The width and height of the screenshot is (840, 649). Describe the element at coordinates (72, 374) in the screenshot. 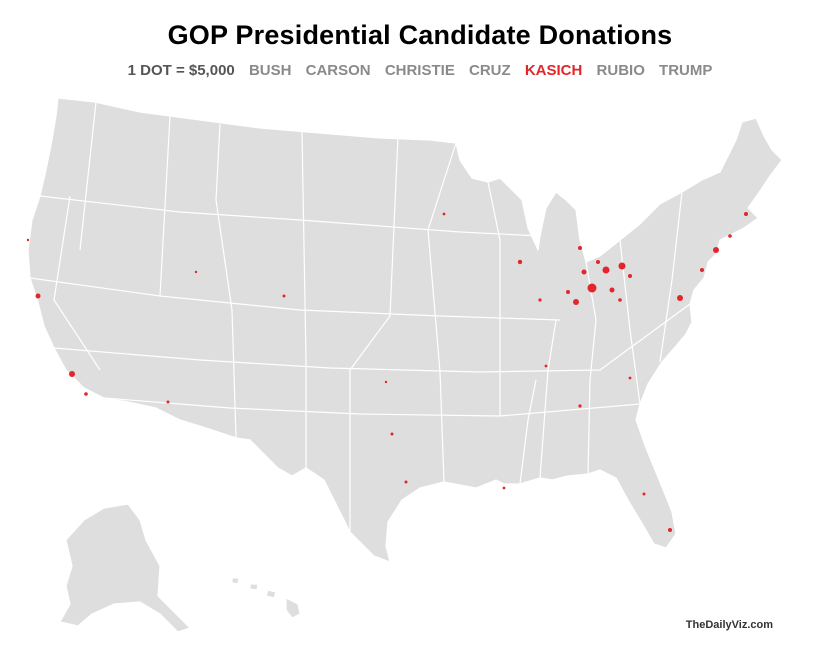

I see `dot-cluster-la` at that location.